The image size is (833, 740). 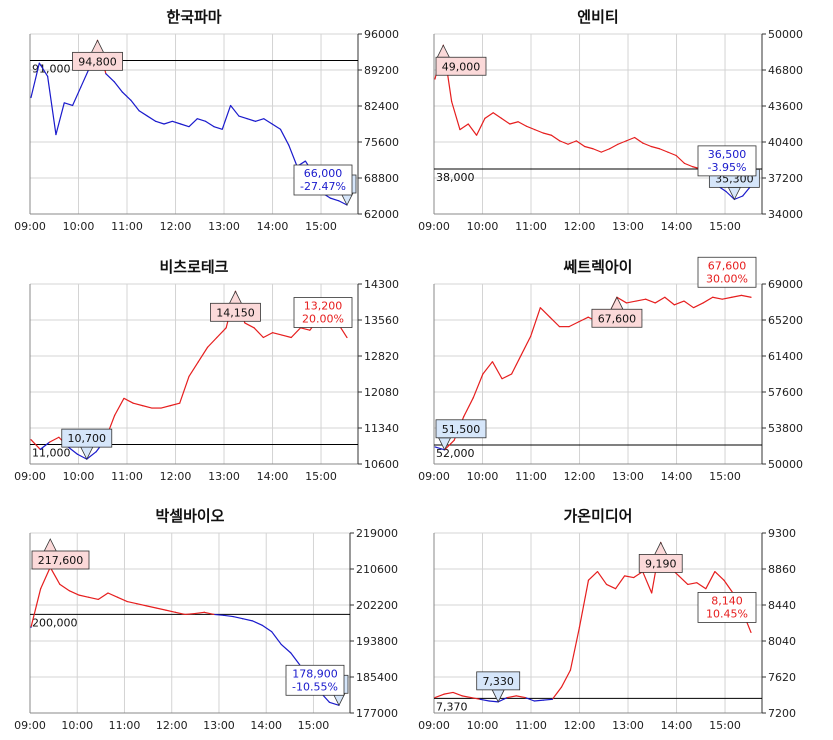 What do you see at coordinates (235, 312) in the screenshot?
I see `high-callout-box` at bounding box center [235, 312].